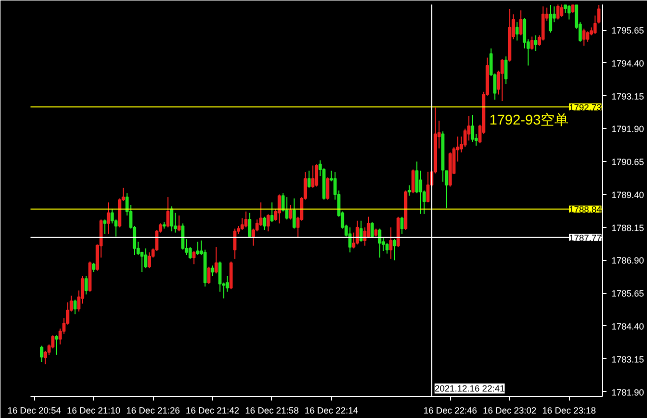  What do you see at coordinates (628, 227) in the screenshot?
I see `y-tick-label: 1788.15` at bounding box center [628, 227].